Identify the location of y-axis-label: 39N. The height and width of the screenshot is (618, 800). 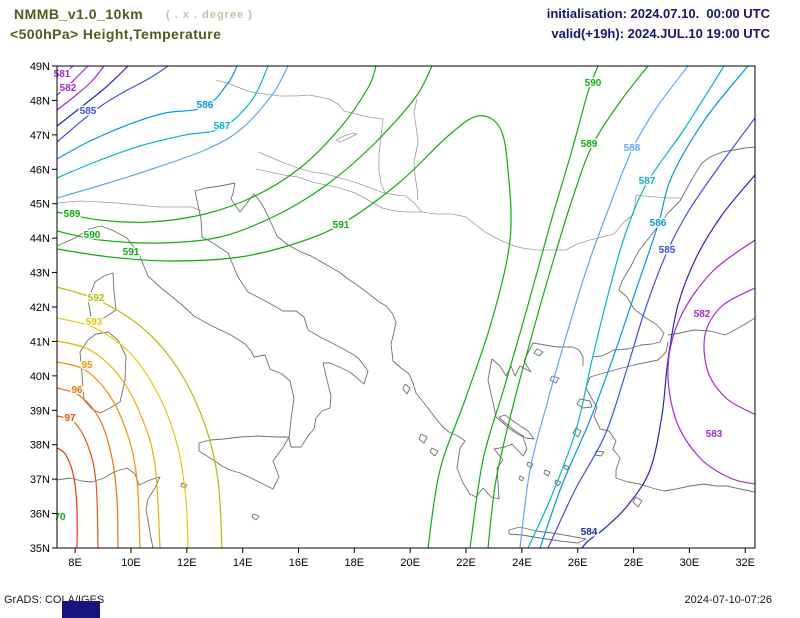
(40, 411).